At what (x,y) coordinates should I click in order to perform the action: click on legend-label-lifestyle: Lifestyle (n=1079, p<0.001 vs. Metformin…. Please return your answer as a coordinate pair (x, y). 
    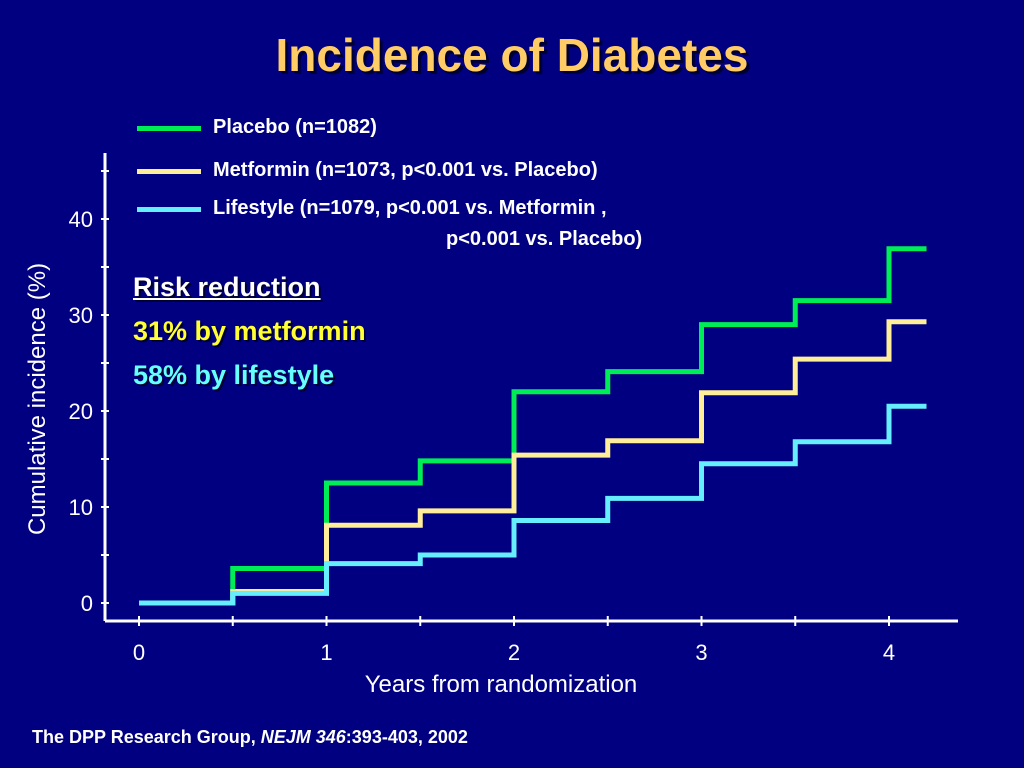
    Looking at the image, I should click on (410, 208).